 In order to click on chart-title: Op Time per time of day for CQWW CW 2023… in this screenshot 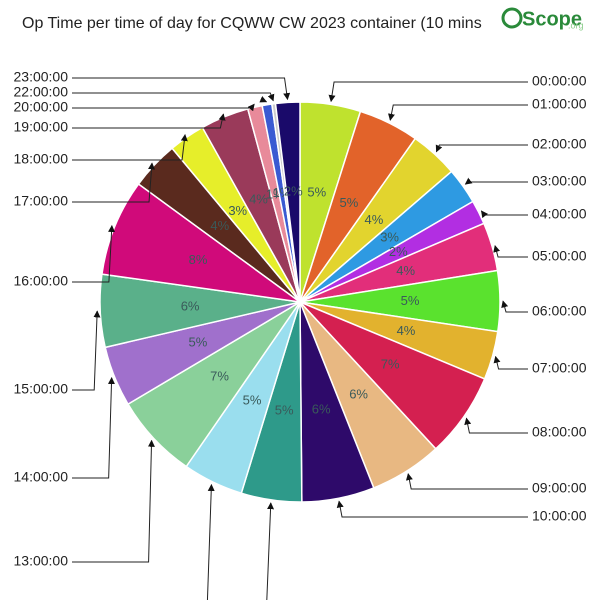, I will do `click(252, 23)`.